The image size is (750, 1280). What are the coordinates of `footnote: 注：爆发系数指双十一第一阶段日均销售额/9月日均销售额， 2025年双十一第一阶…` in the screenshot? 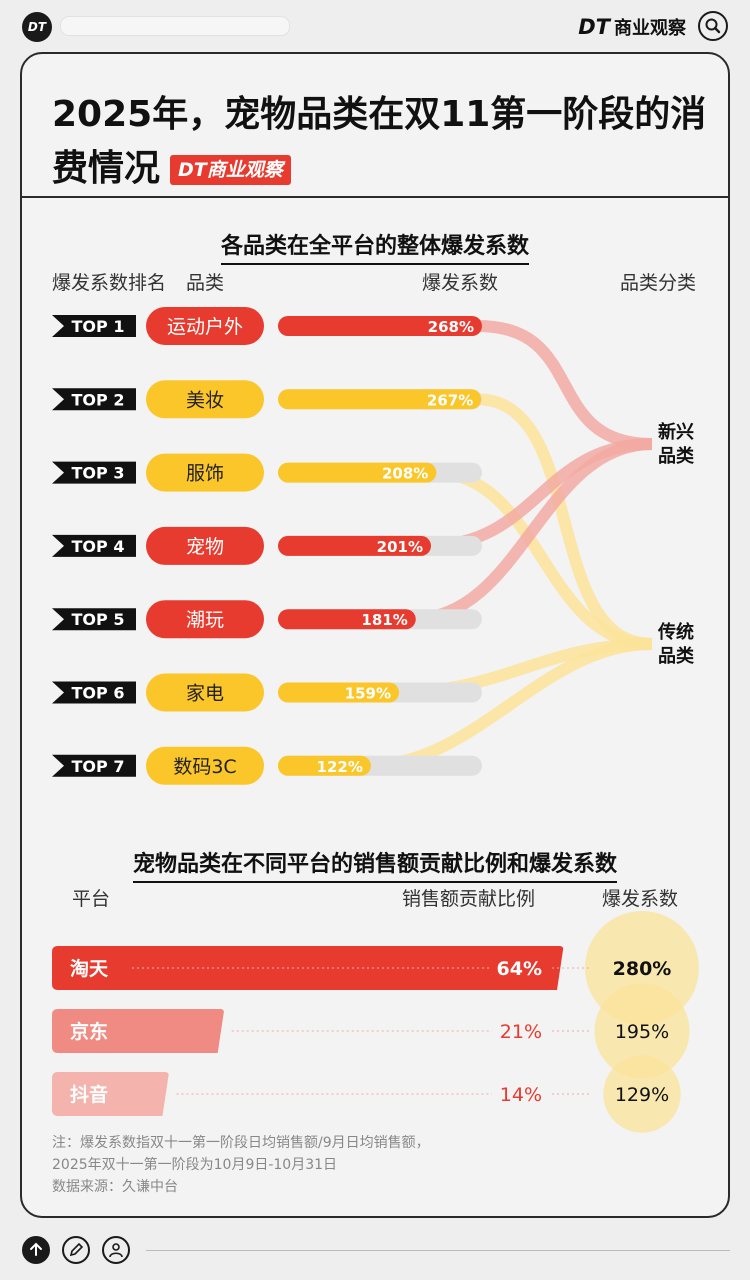 It's located at (241, 1165).